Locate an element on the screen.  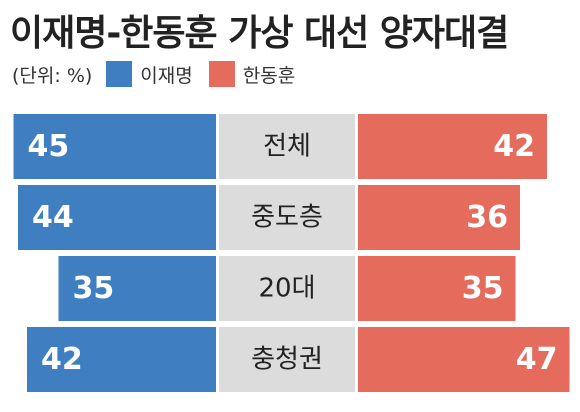
legend: (단위: %) 이재명 한동훈 is located at coordinates (161, 74).